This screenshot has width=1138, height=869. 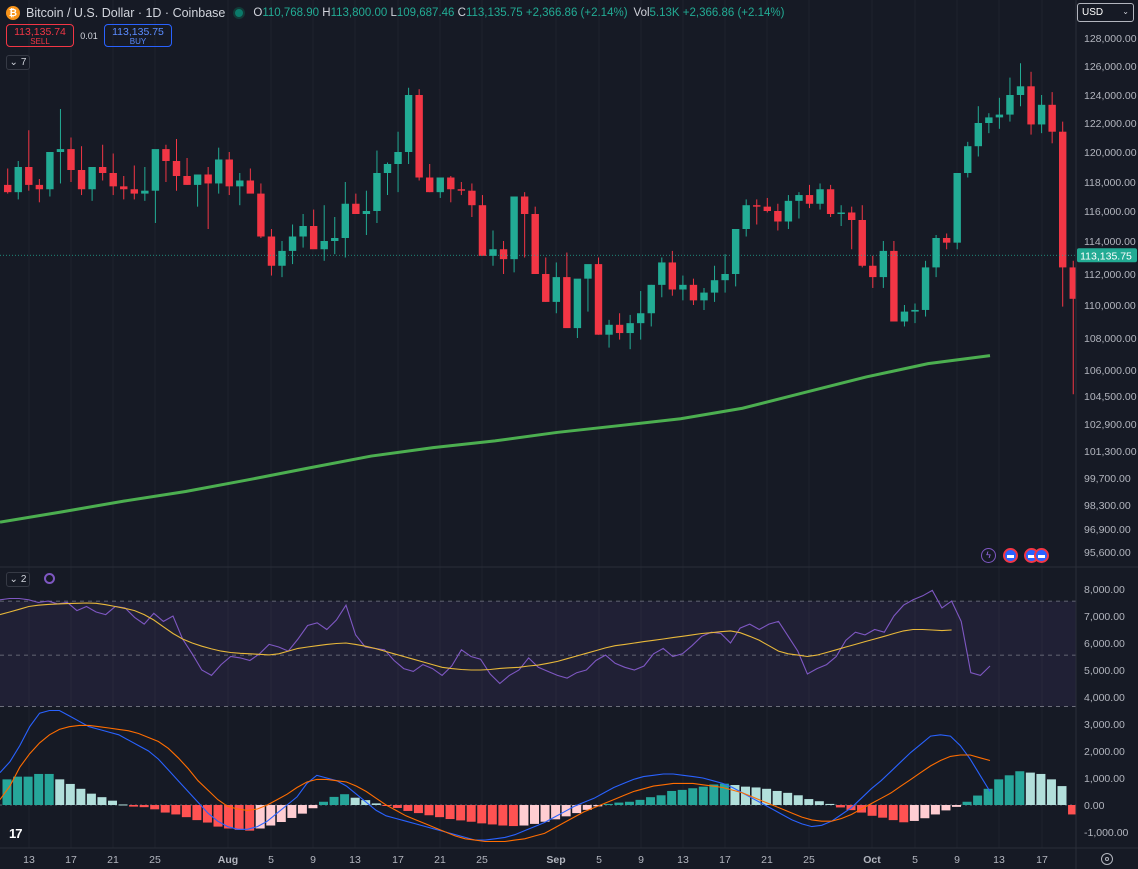 I want to click on price-tick-label: 108,000.00, so click(x=1110, y=339).